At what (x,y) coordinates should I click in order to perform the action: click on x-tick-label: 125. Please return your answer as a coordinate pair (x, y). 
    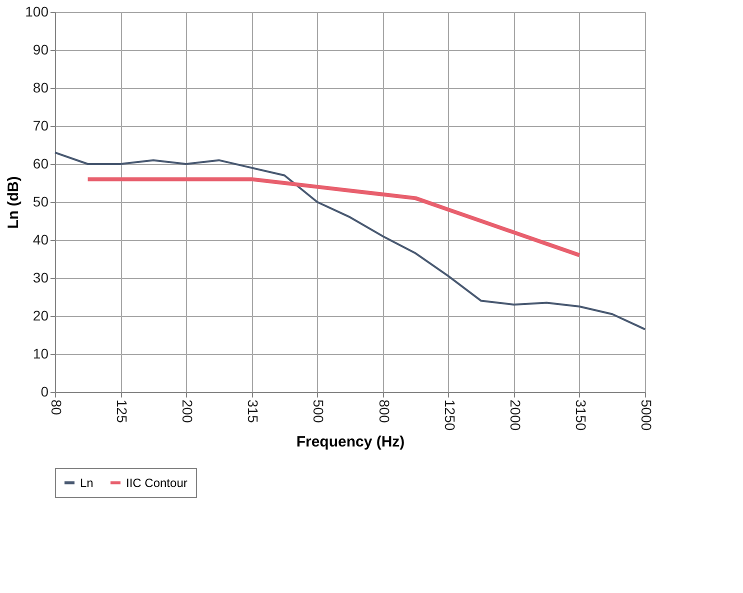
    Looking at the image, I should click on (122, 412).